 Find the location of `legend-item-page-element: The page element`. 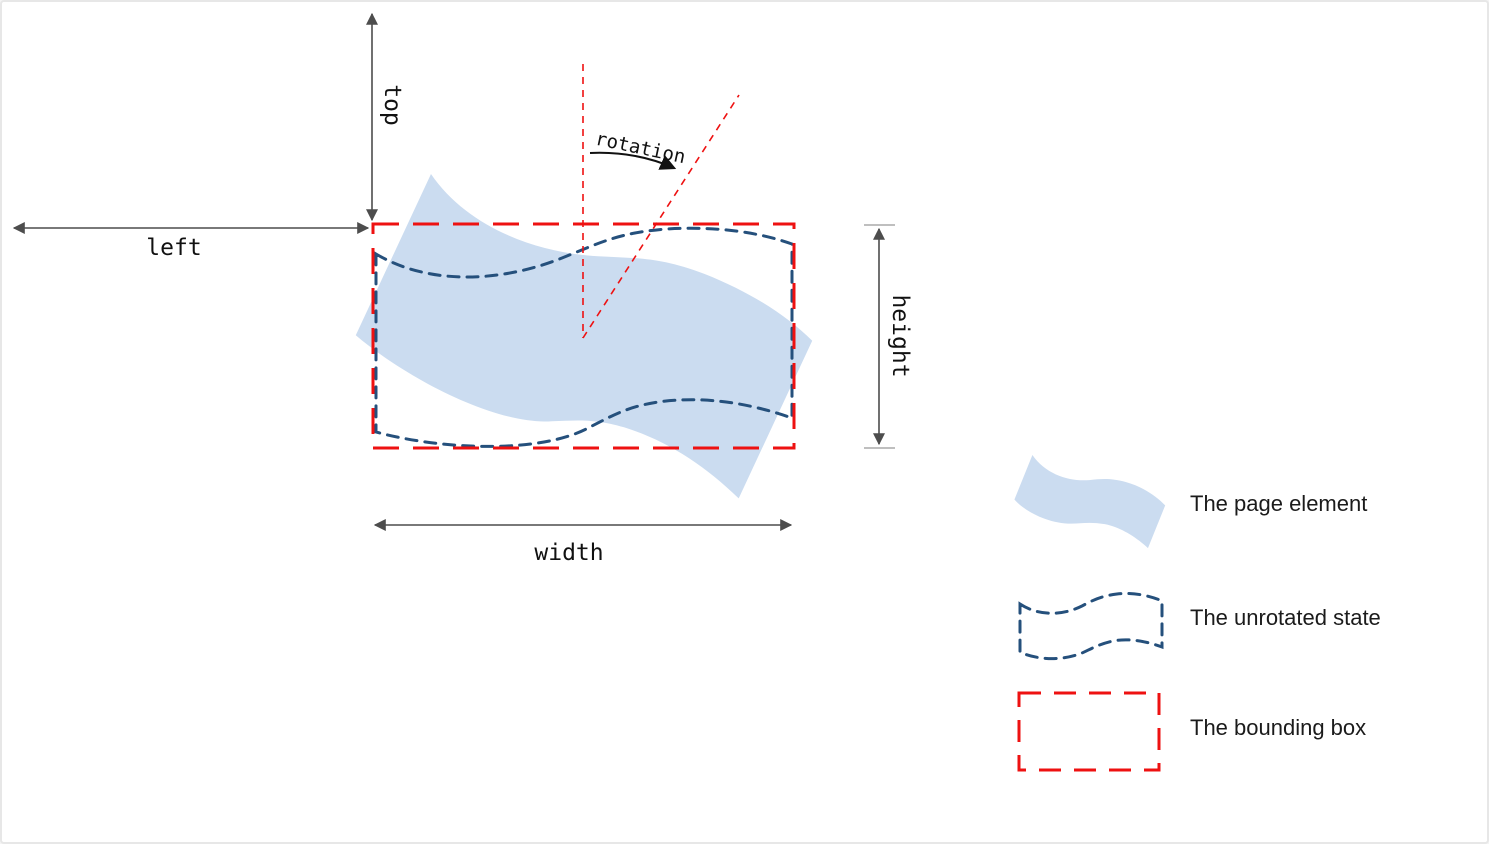

legend-item-page-element: The page element is located at coordinates (1189, 502).